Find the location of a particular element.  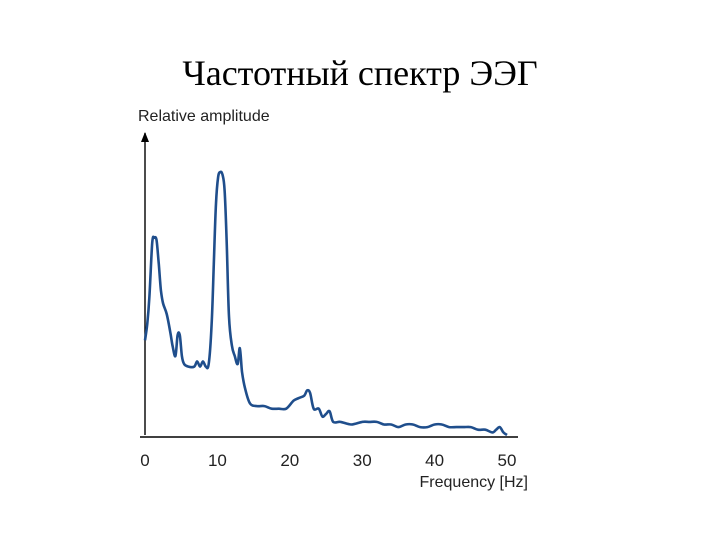

x-tick-label: 20 is located at coordinates (289, 460).